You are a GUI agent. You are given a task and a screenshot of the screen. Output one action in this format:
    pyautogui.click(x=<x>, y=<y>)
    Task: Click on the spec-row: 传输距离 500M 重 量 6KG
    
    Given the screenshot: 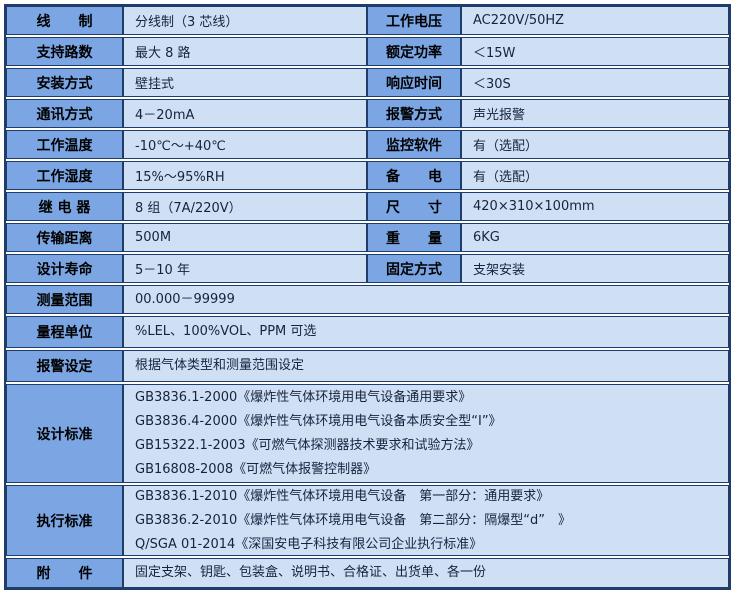 What is the action you would take?
    pyautogui.click(x=367, y=237)
    